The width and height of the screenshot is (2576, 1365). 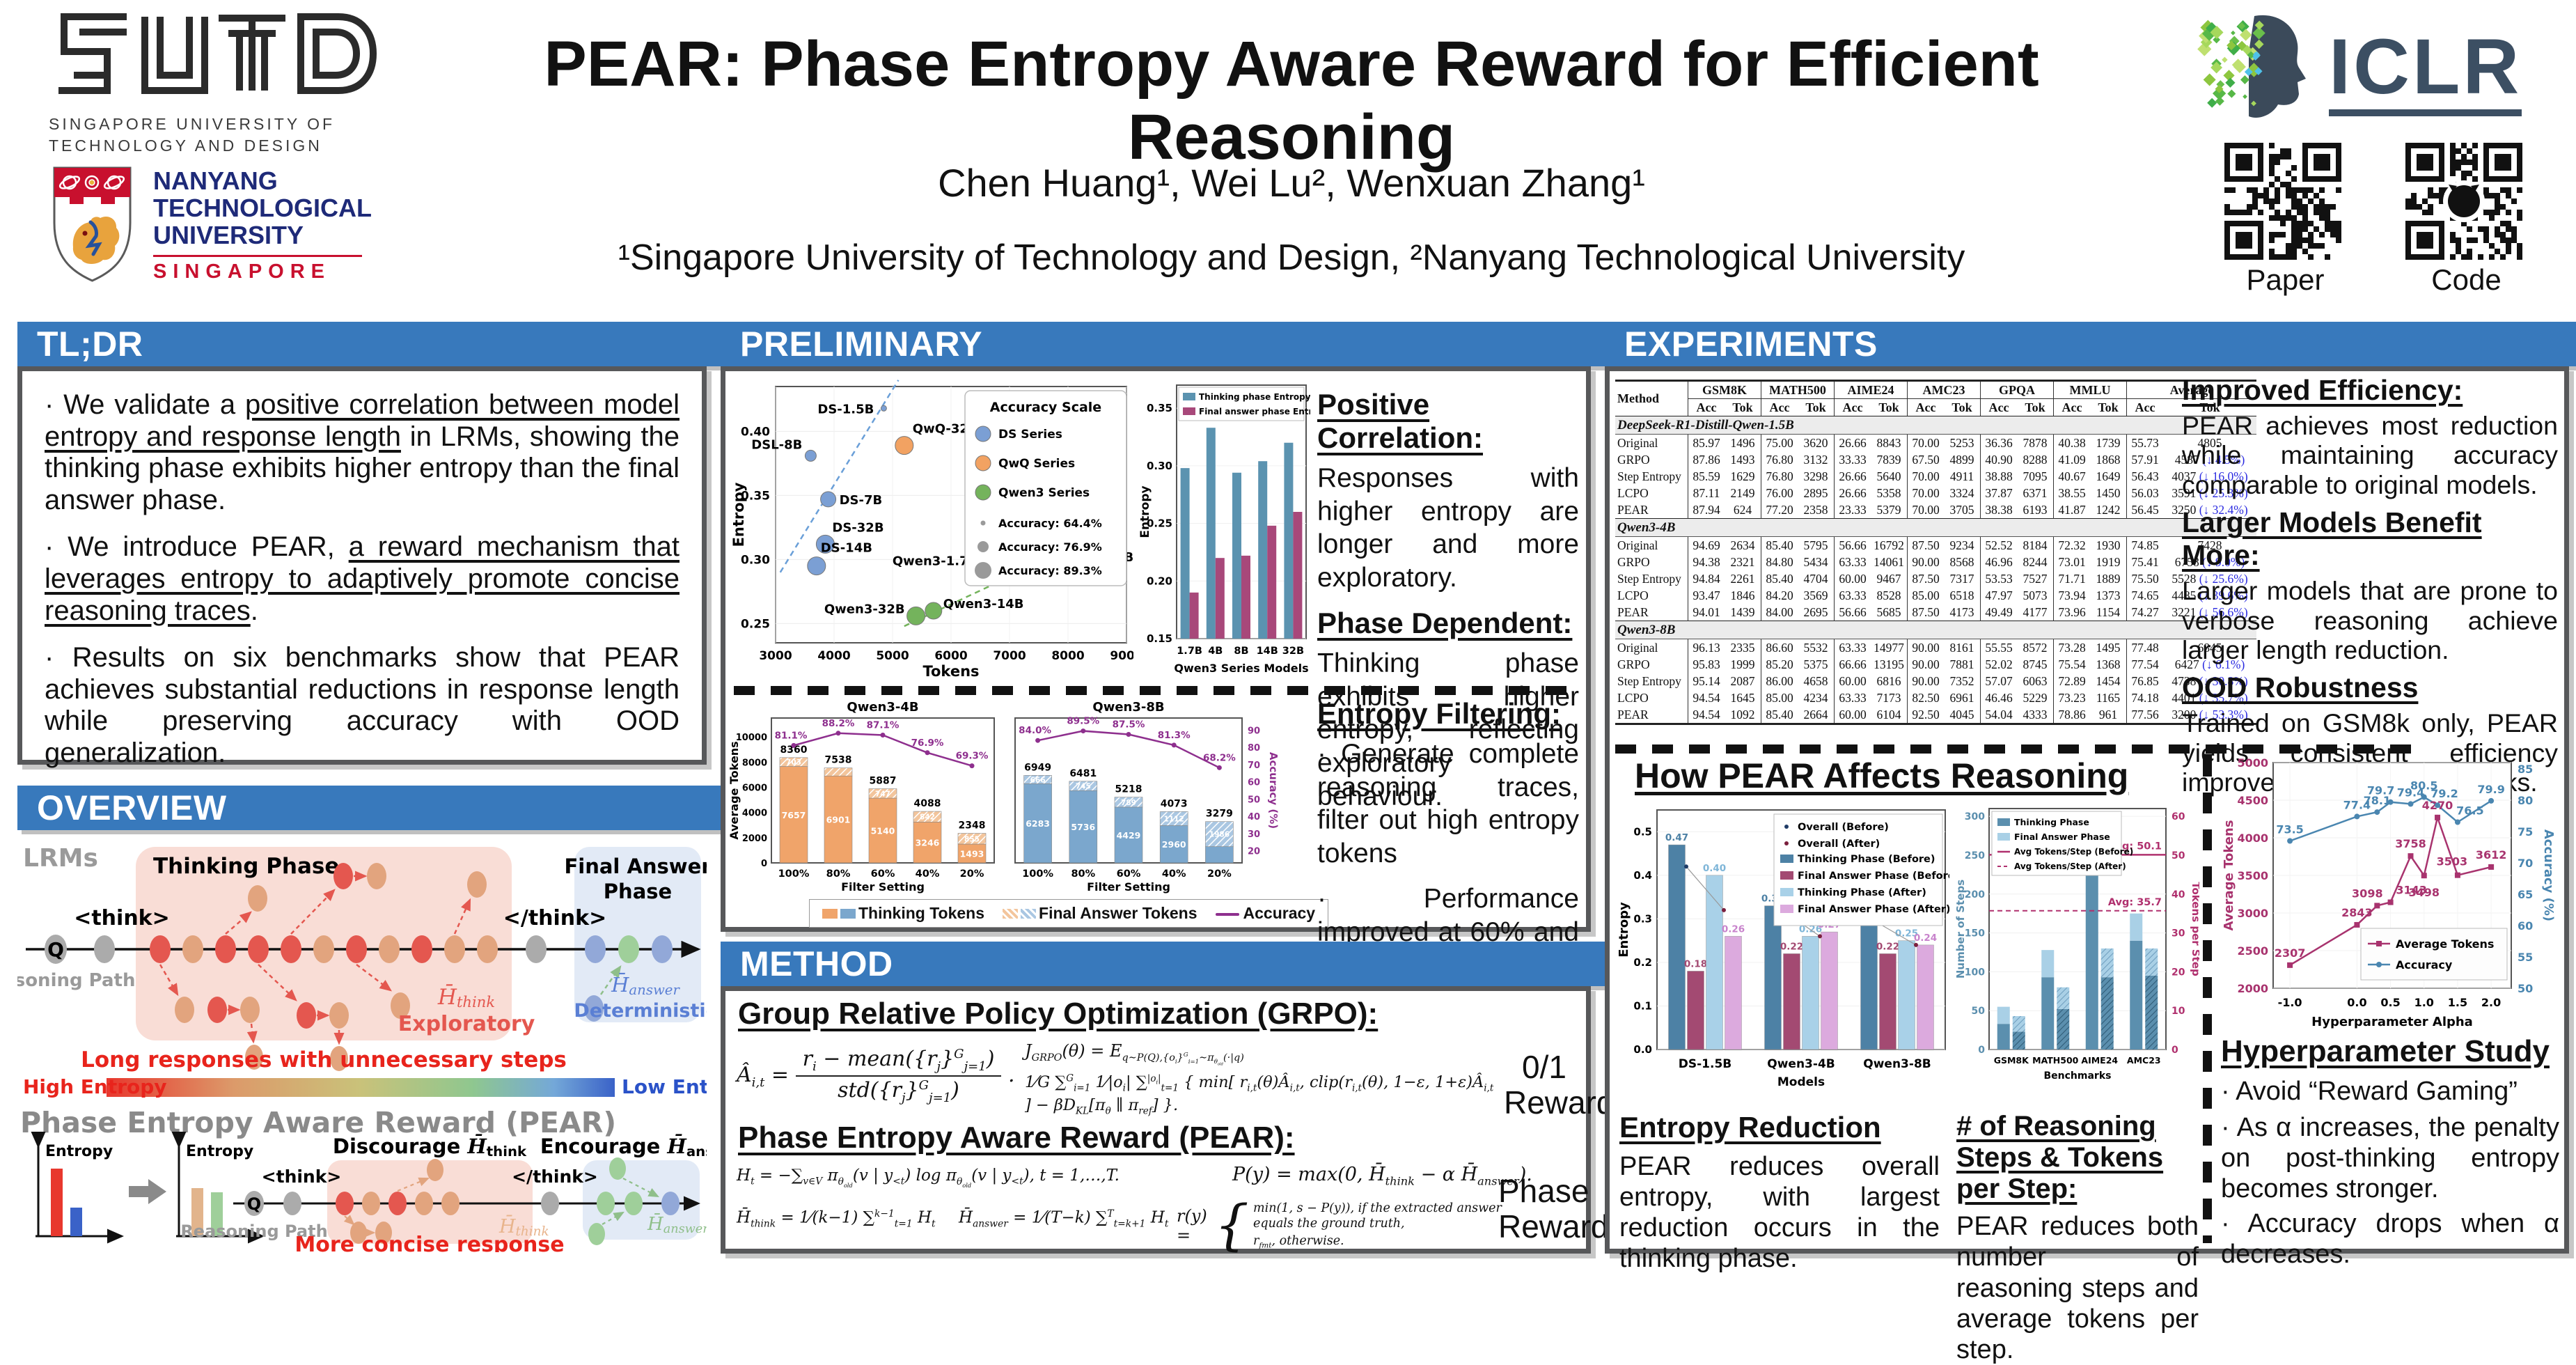 I want to click on svg-text: 65, so click(x=2525, y=894).